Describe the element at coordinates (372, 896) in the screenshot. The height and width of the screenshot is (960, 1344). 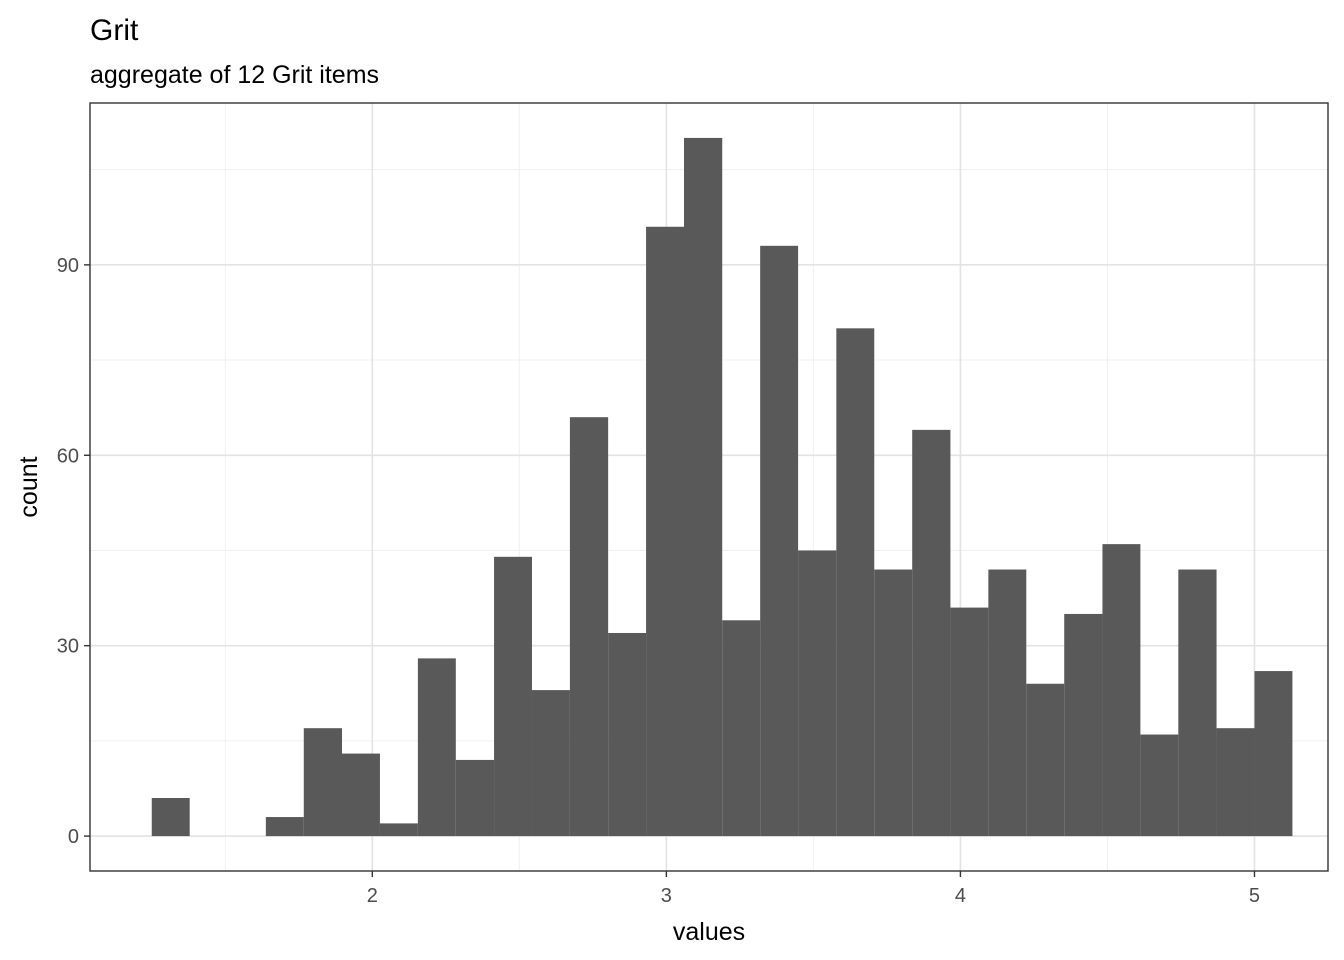
I see `x-tick-label: 2` at that location.